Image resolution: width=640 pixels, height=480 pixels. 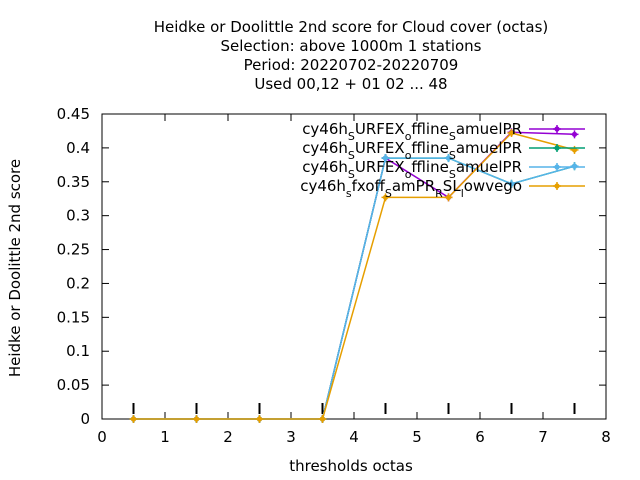 I want to click on y-tick-label: 0.2, so click(x=78, y=283).